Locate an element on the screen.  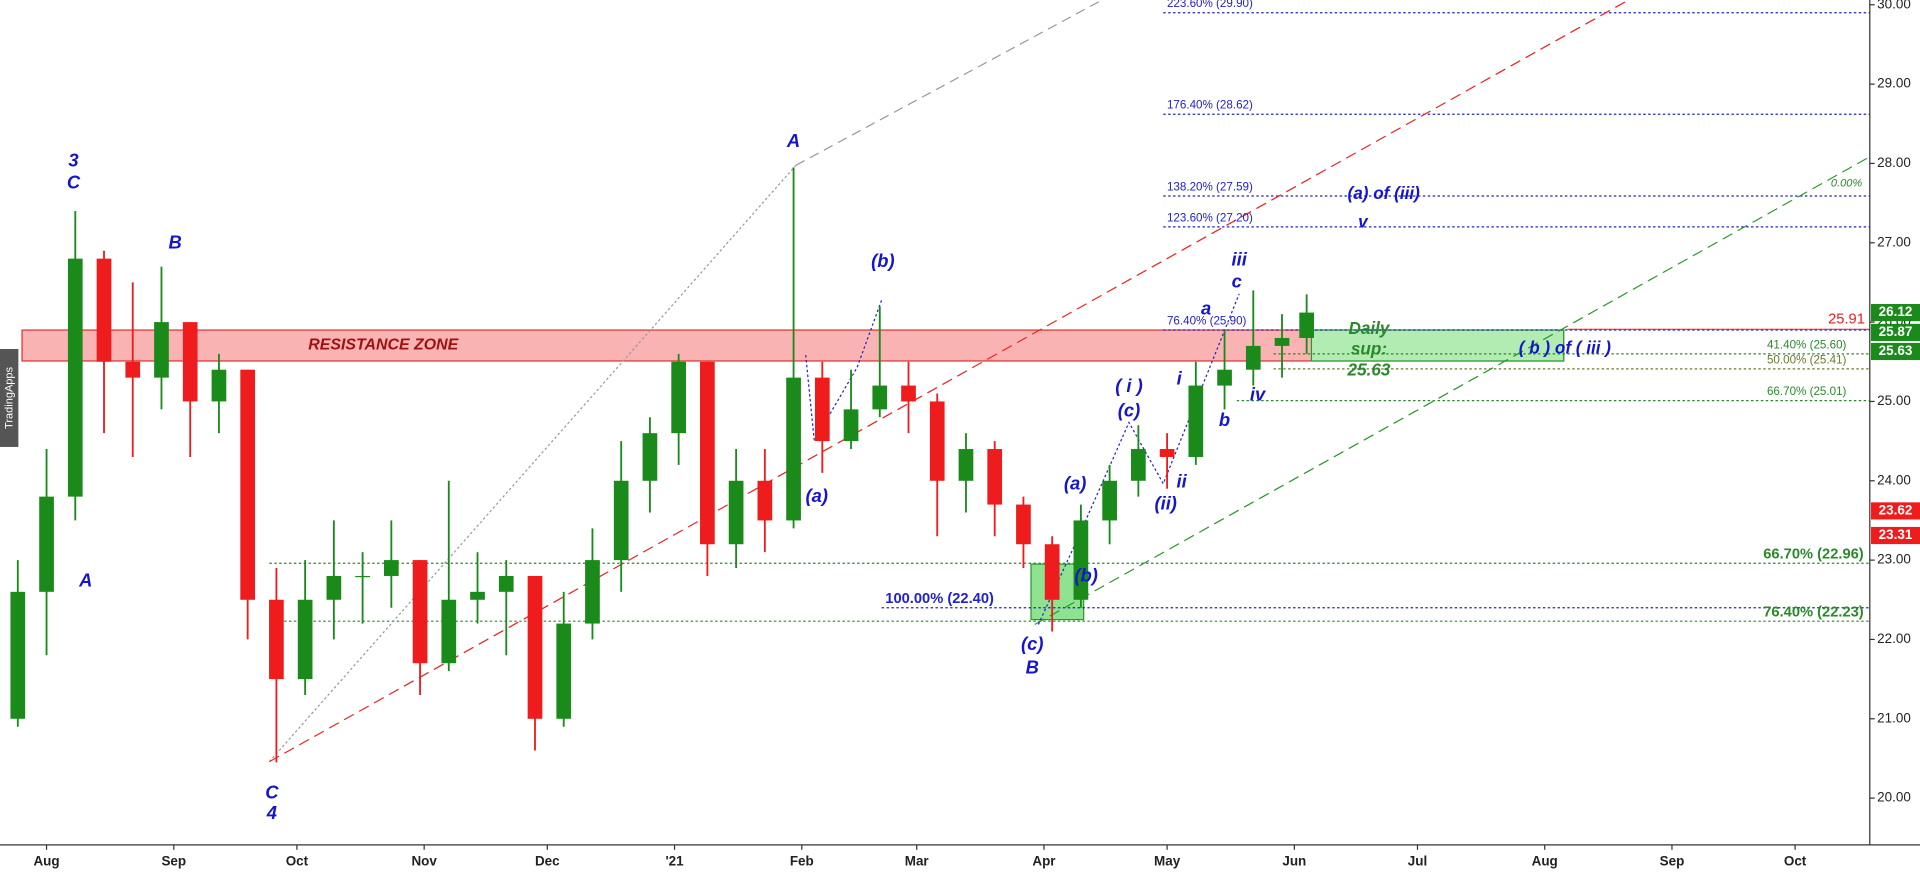
watermark-box is located at coordinates (9, 397).